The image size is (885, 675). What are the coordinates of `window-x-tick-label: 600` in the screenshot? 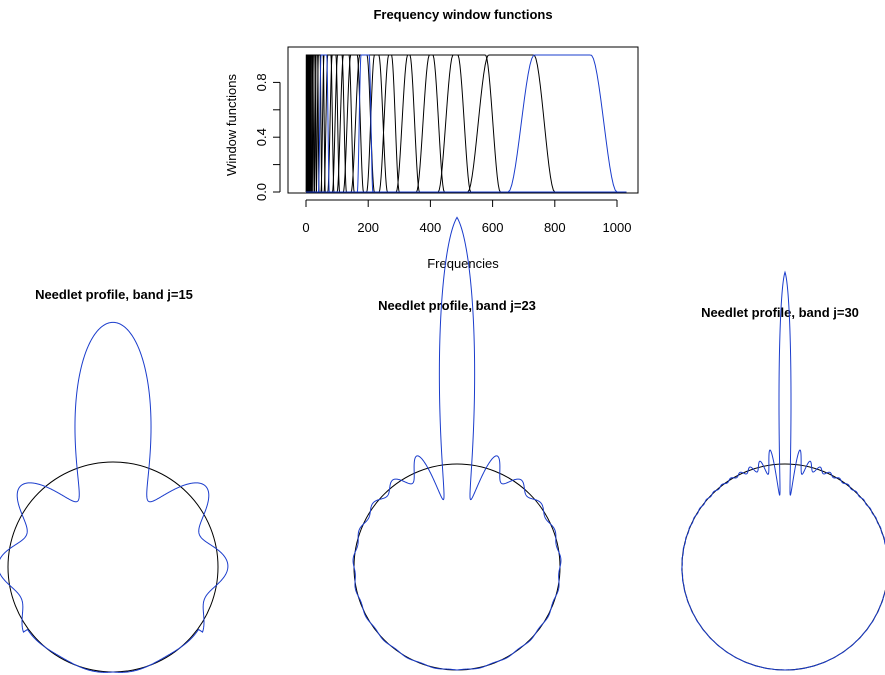 It's located at (493, 227).